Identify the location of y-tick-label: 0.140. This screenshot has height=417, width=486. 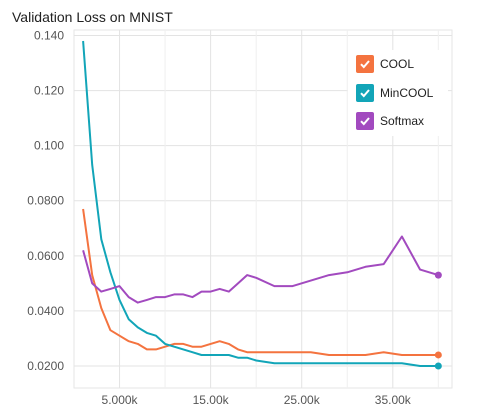
(49, 36).